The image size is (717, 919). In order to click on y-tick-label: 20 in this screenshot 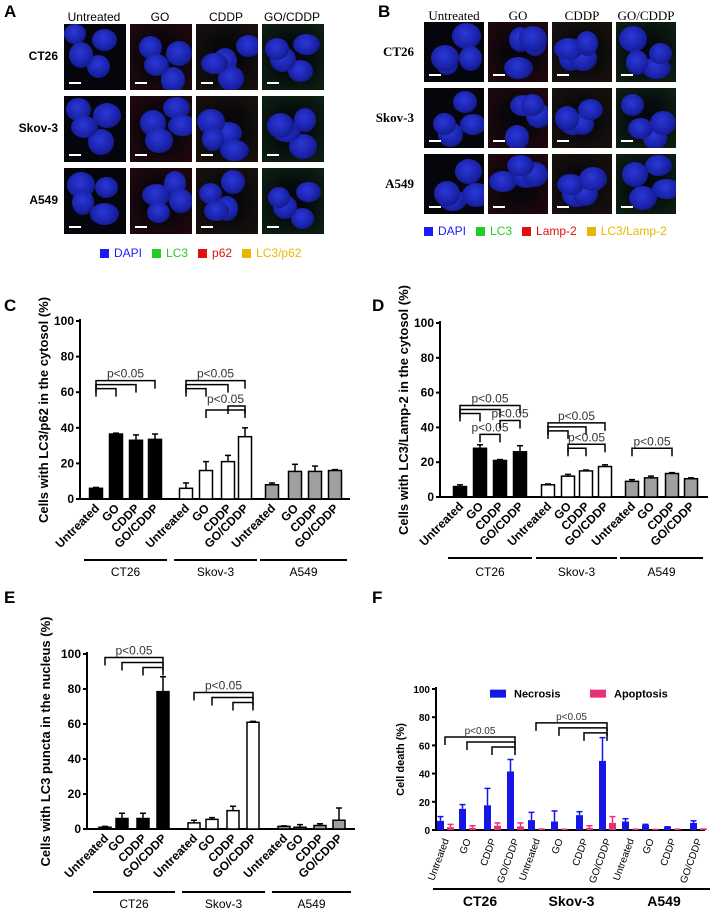, I will do `click(75, 794)`.